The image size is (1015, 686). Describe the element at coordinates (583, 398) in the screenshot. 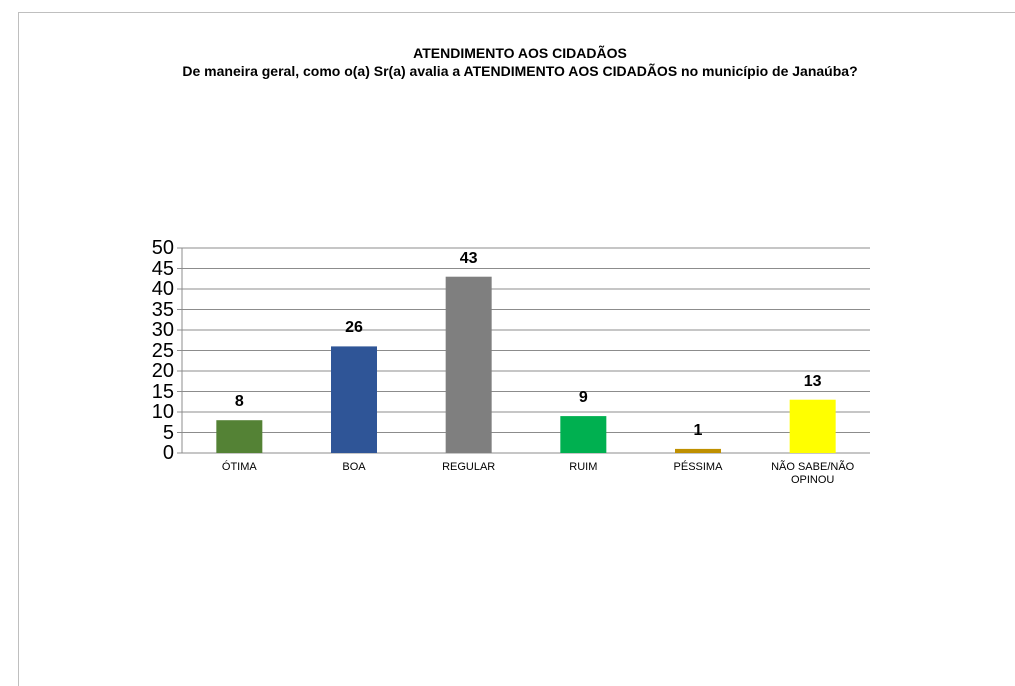

I see `value-label: 9` at that location.